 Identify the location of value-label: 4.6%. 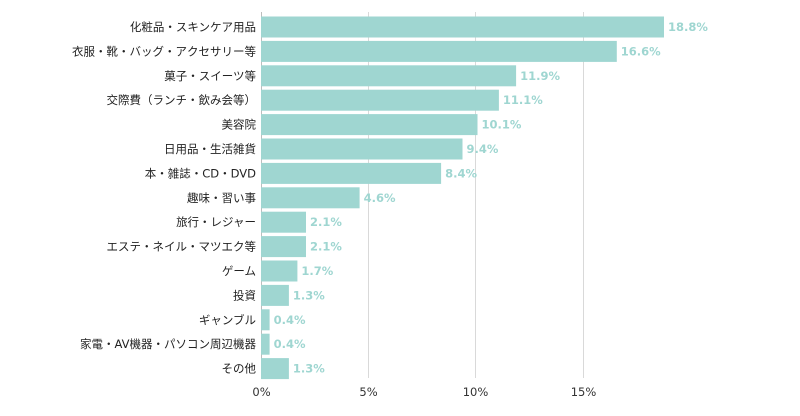
(380, 198).